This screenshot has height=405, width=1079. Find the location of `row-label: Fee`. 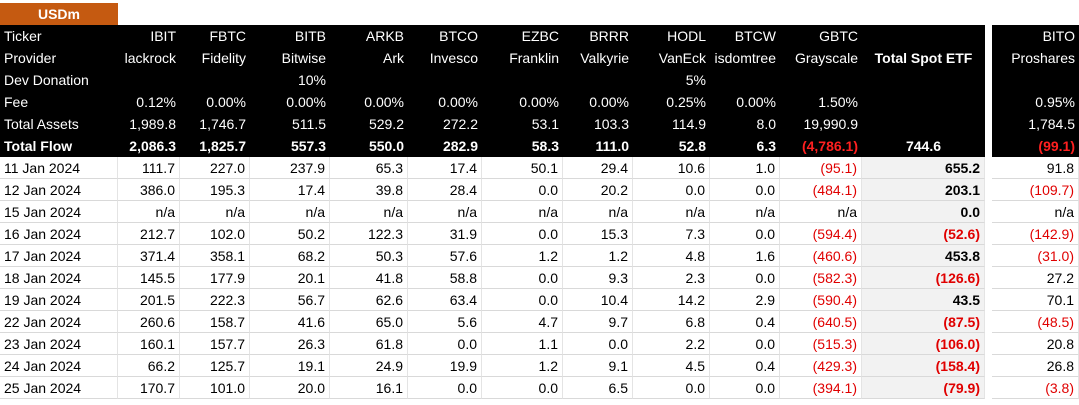

row-label: Fee is located at coordinates (59, 102).